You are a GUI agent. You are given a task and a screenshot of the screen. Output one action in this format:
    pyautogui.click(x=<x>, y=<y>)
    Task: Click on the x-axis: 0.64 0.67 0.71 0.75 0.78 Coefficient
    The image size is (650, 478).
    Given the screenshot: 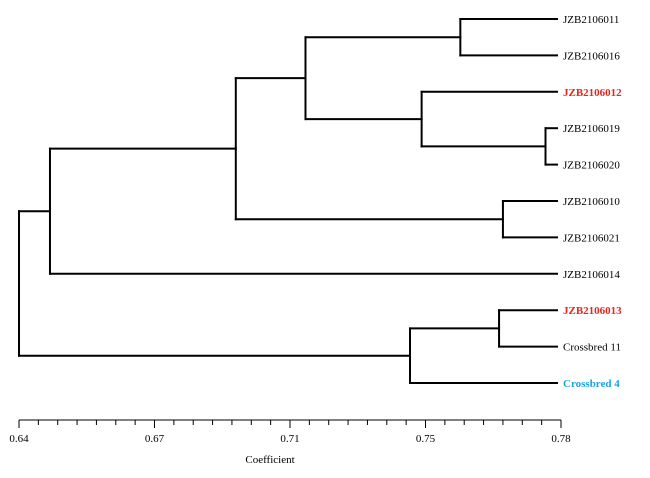 What is the action you would take?
    pyautogui.click(x=290, y=442)
    